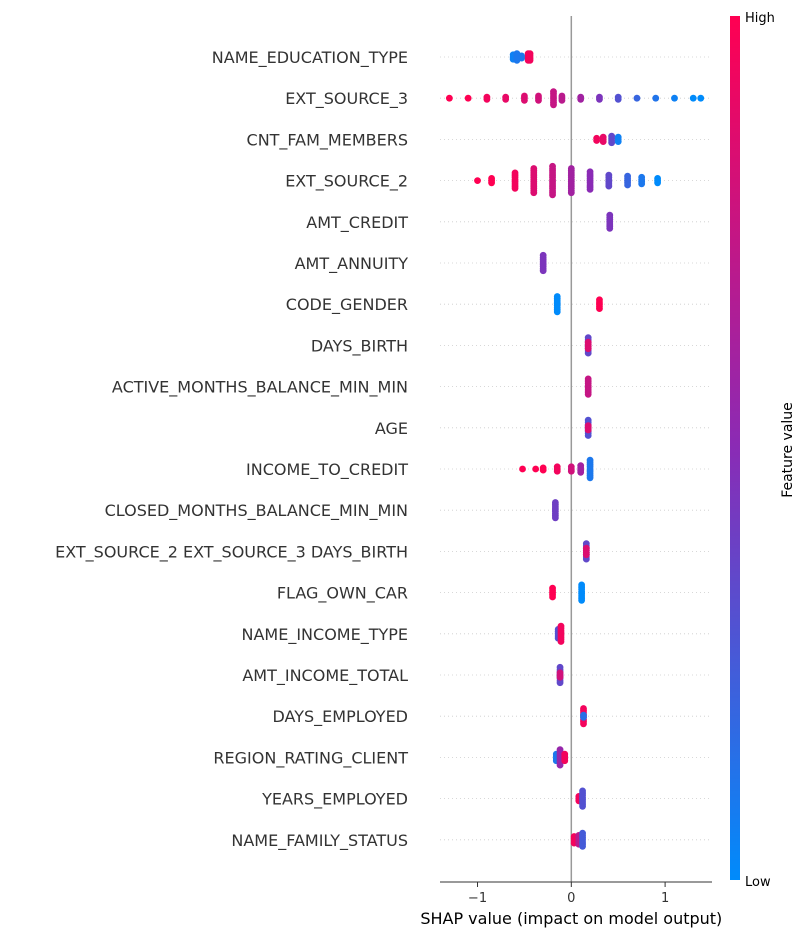 The image size is (805, 940). What do you see at coordinates (319, 841) in the screenshot?
I see `feature-label: NAME_FAMILY_STATUS` at bounding box center [319, 841].